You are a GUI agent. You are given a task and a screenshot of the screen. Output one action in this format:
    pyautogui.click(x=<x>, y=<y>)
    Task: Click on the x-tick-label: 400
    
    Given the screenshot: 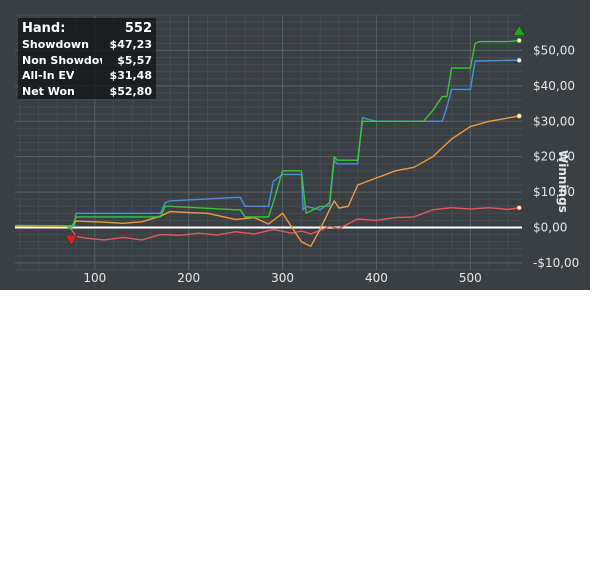 What is the action you would take?
    pyautogui.click(x=376, y=278)
    